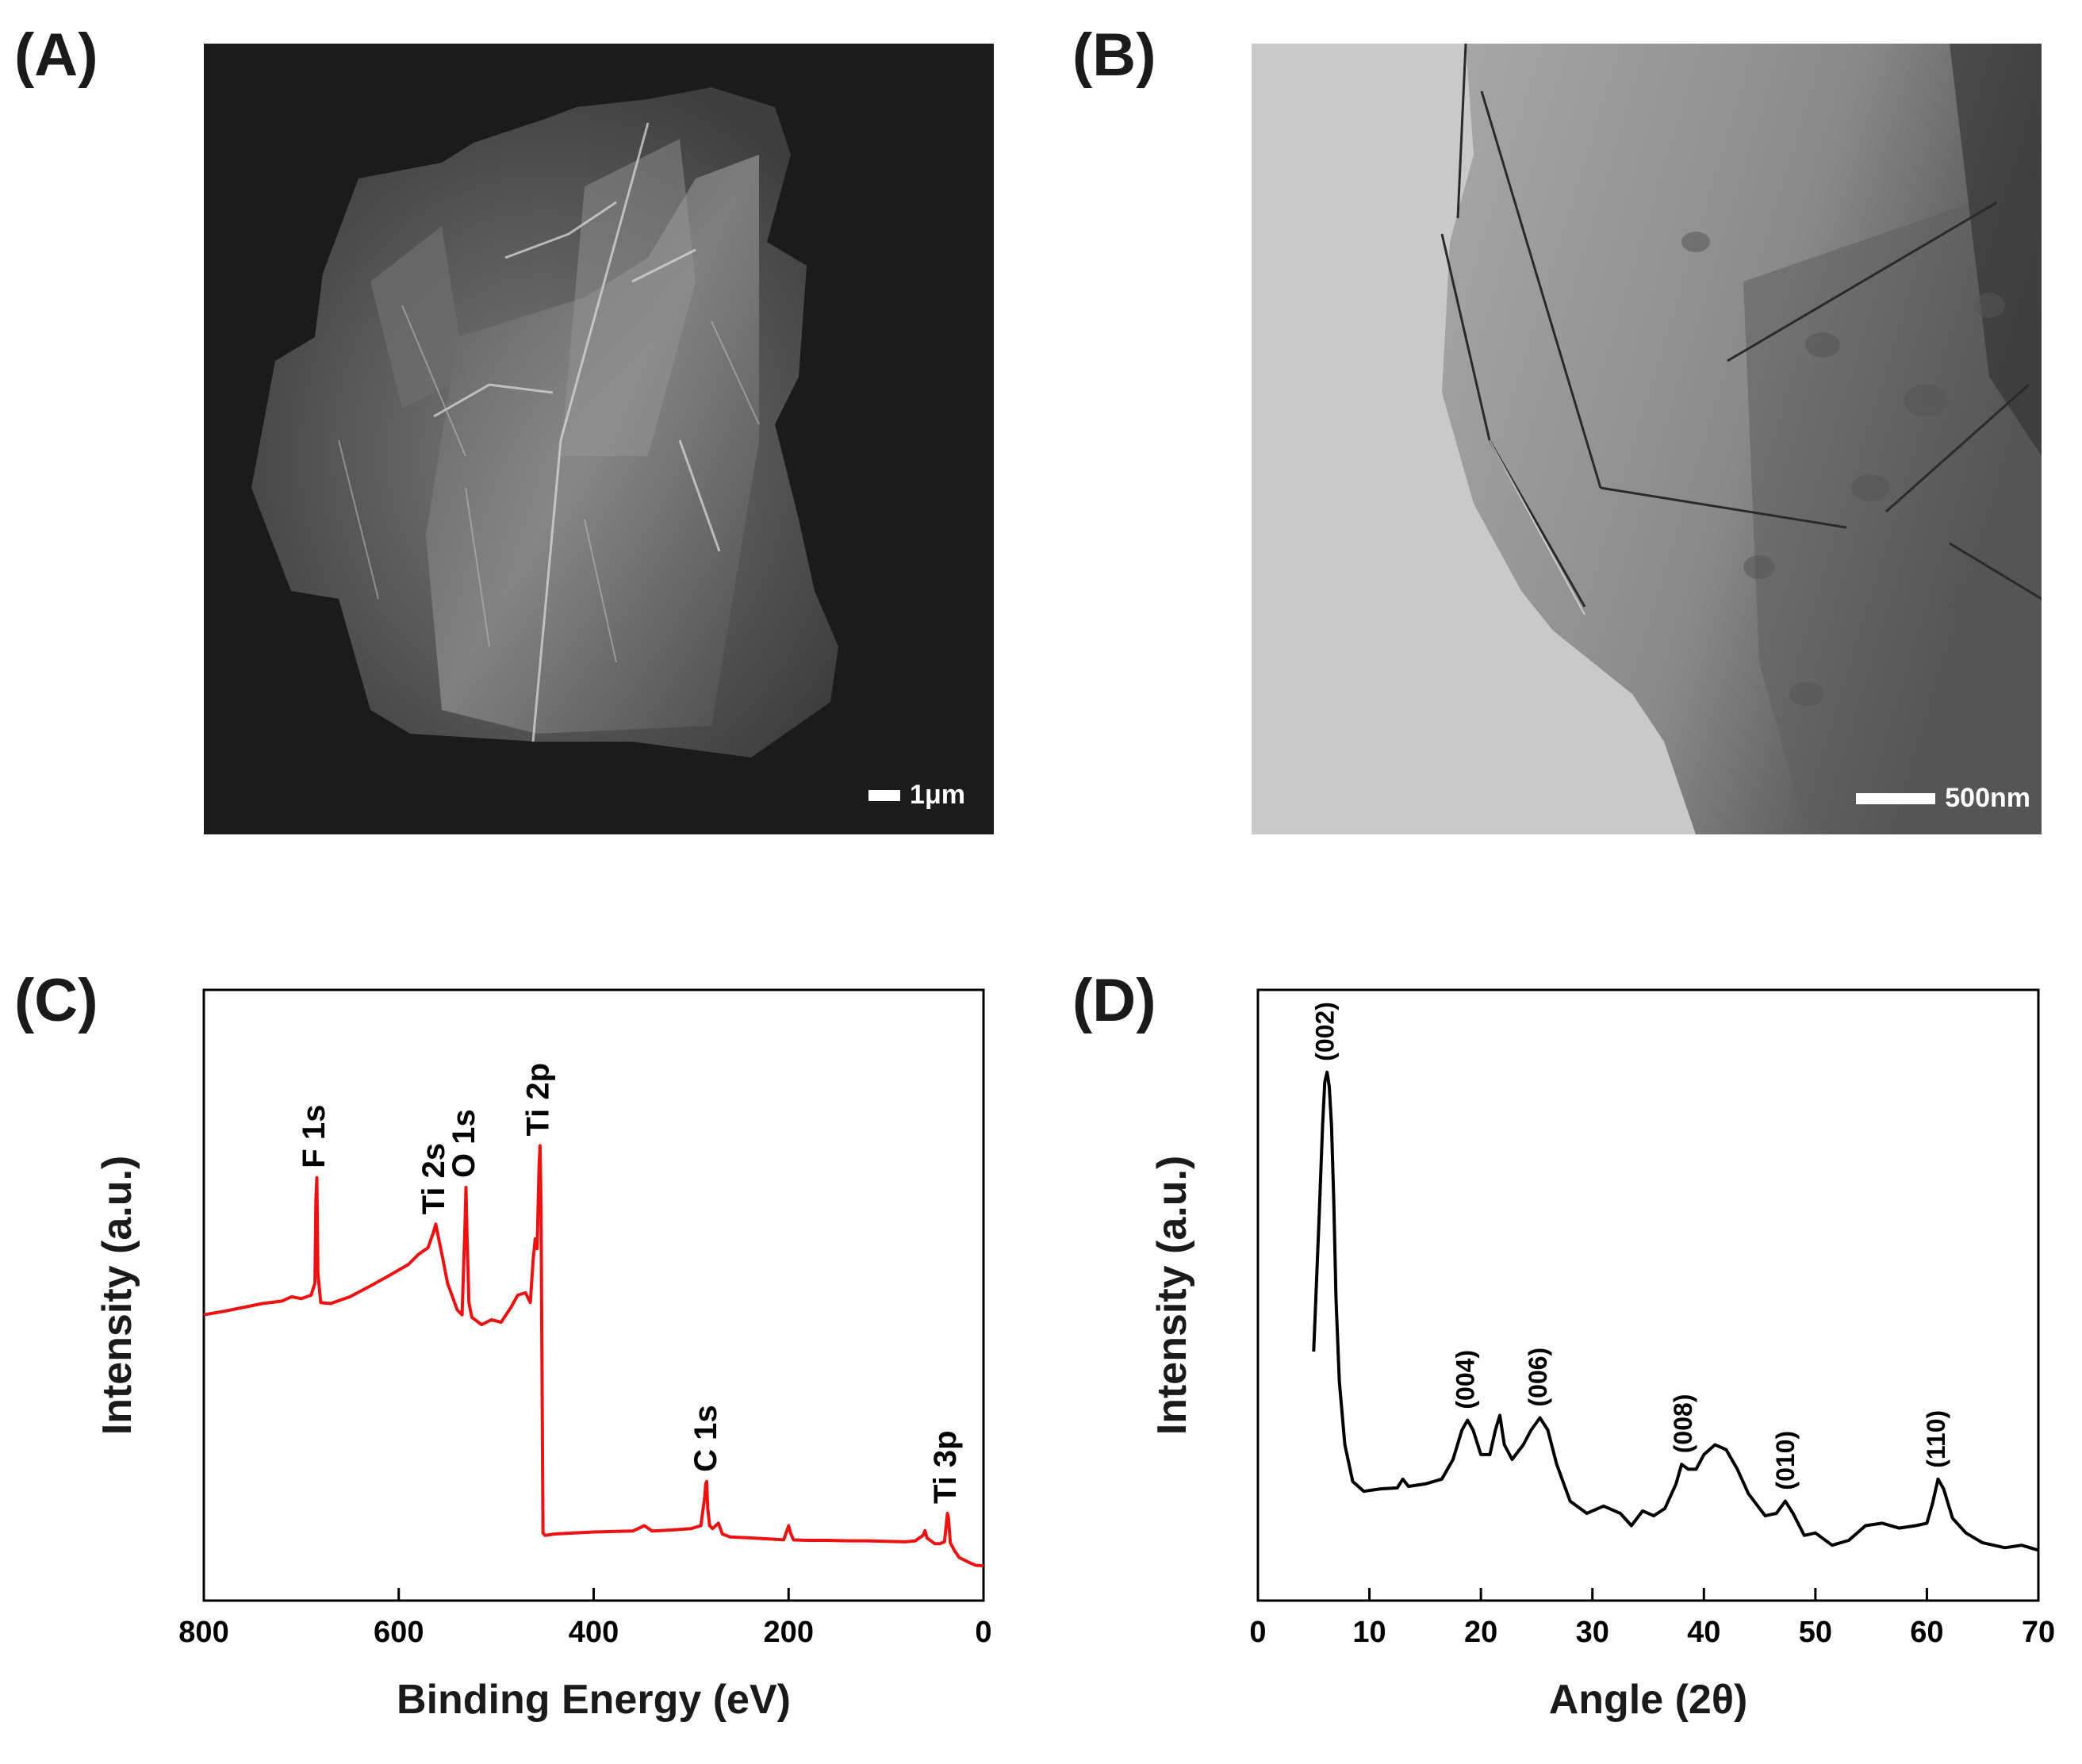  Describe the element at coordinates (1172, 1295) in the screenshot. I see `xrd-y-axis-title: Intensity (a.u.)` at that location.